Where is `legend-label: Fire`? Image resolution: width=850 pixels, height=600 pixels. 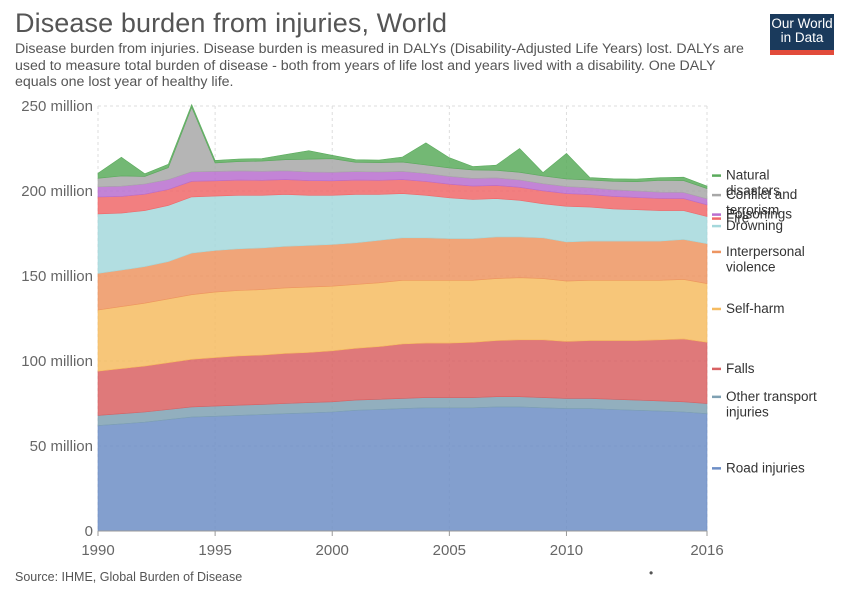
legend-label: Fire is located at coordinates (737, 218).